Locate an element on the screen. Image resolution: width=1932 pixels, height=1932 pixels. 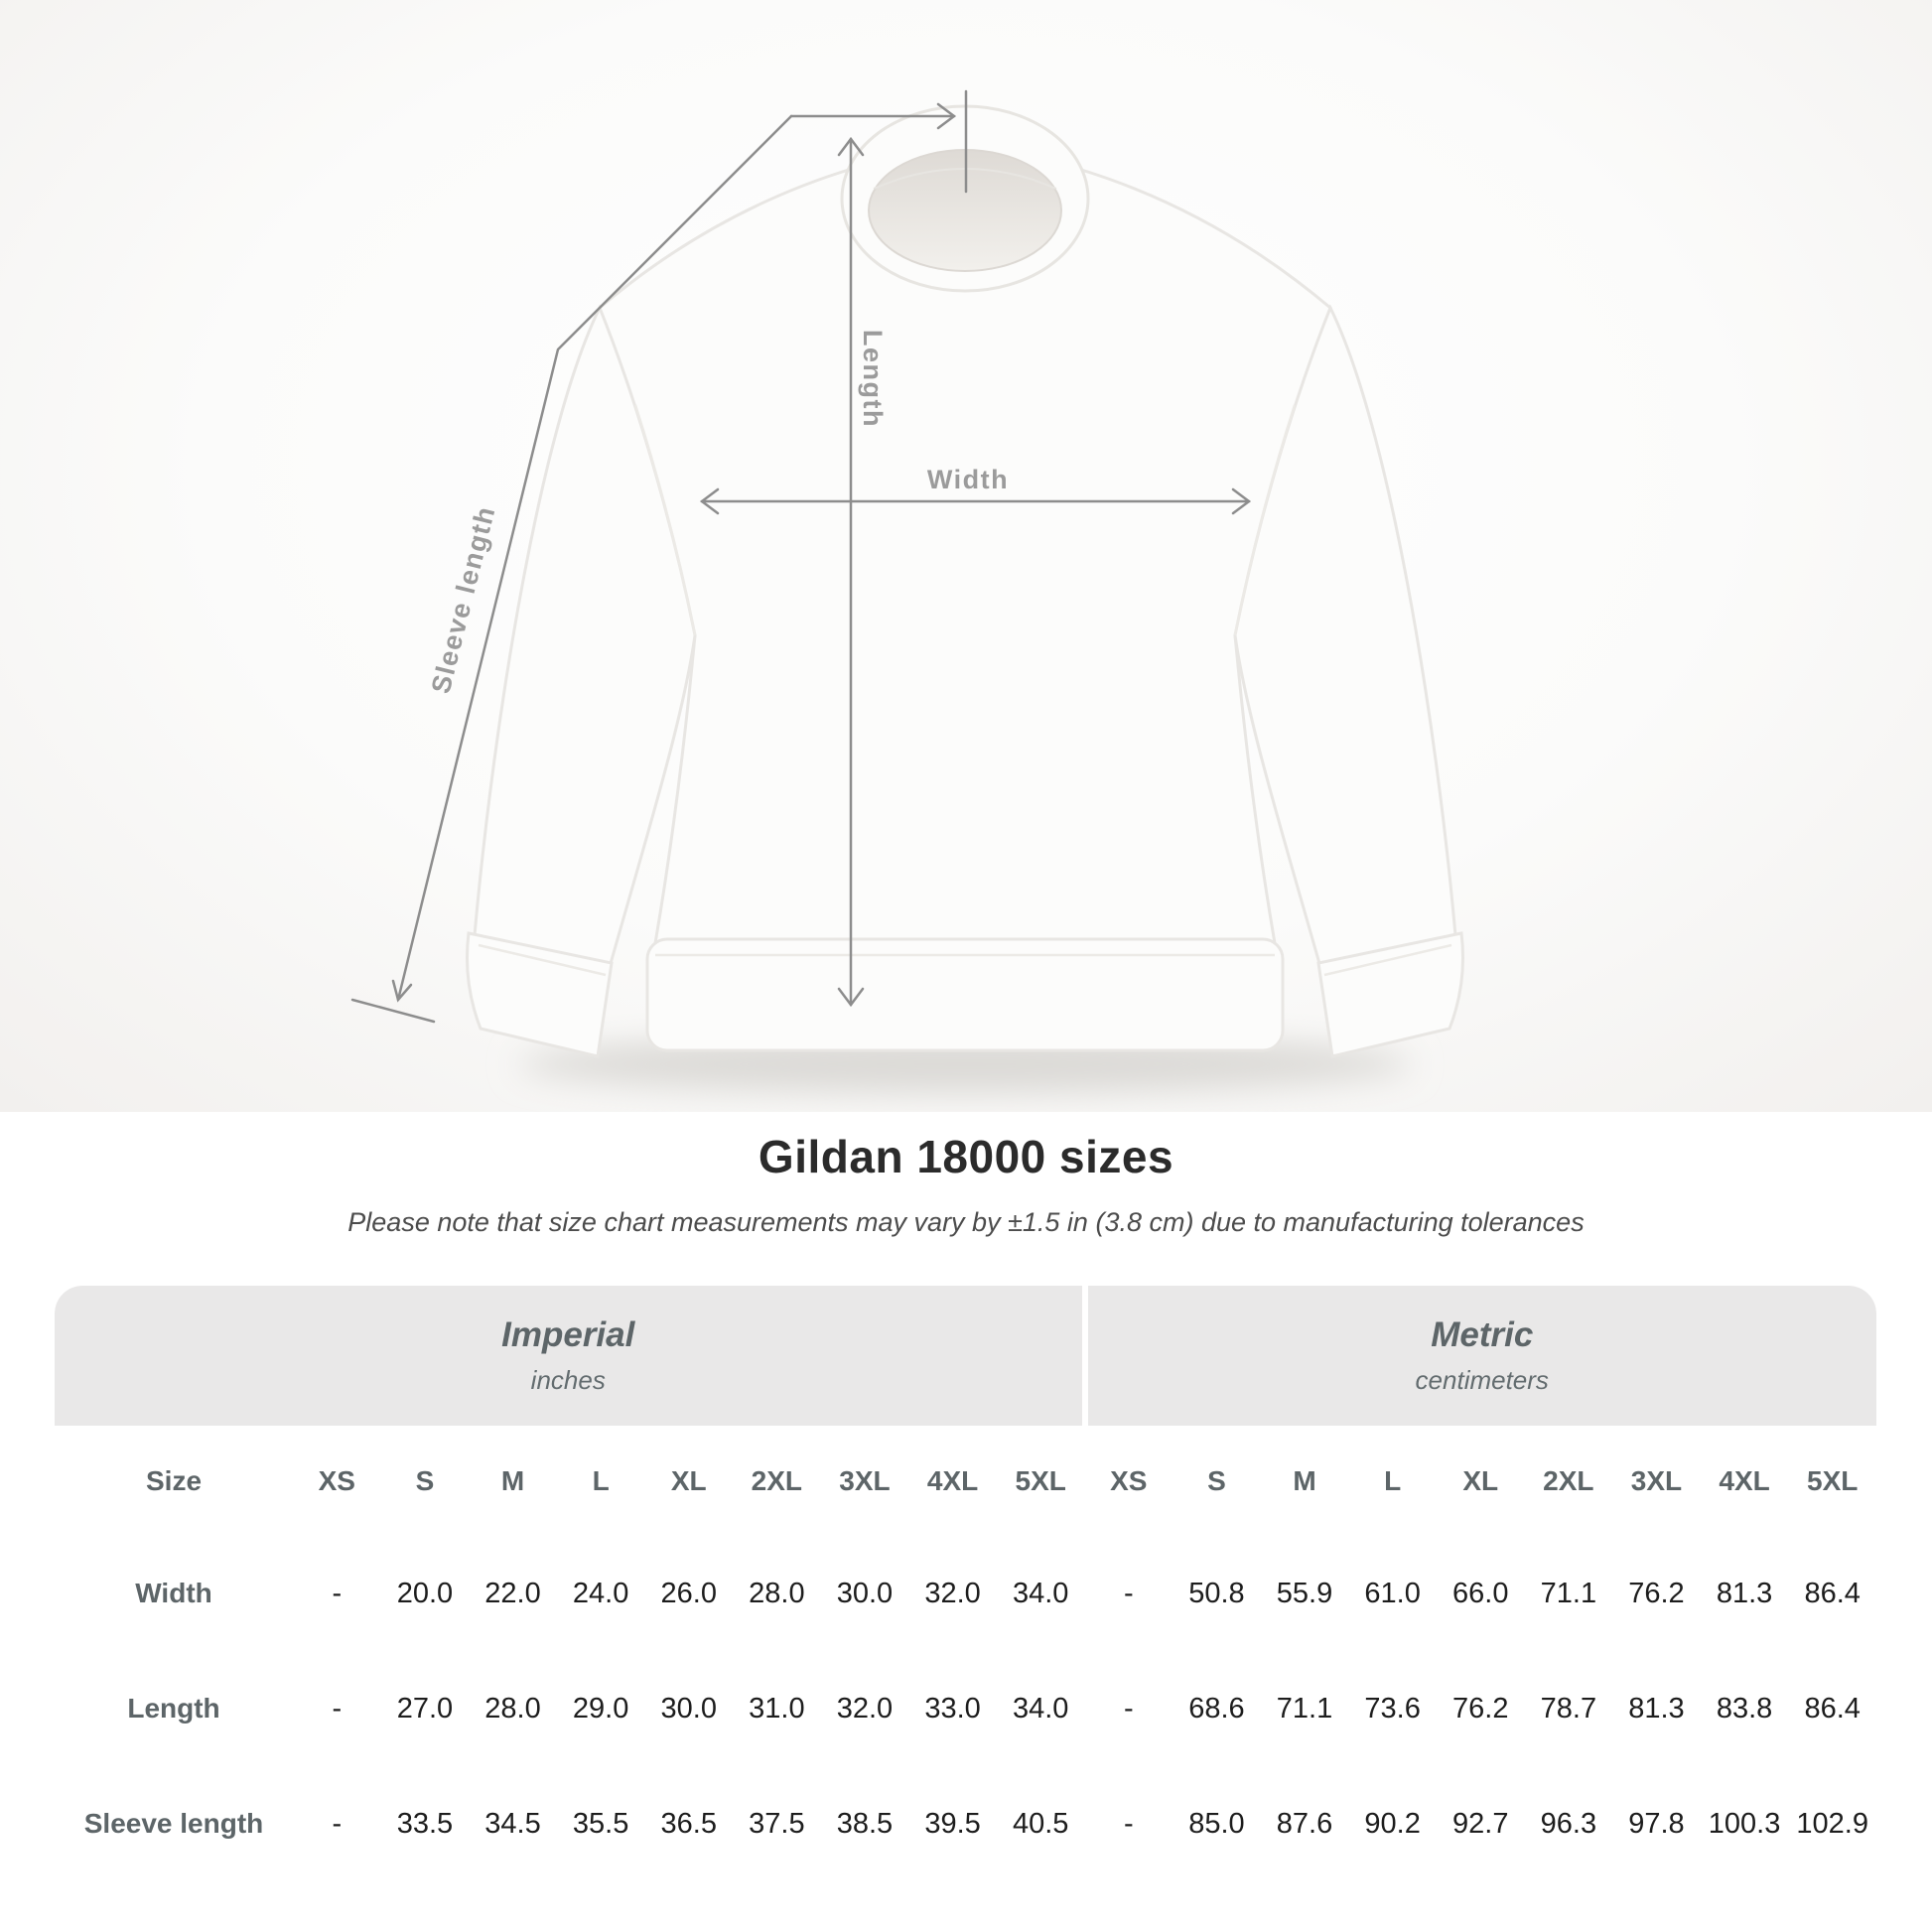
measurement-value-cell: 38.5 is located at coordinates (865, 1823).